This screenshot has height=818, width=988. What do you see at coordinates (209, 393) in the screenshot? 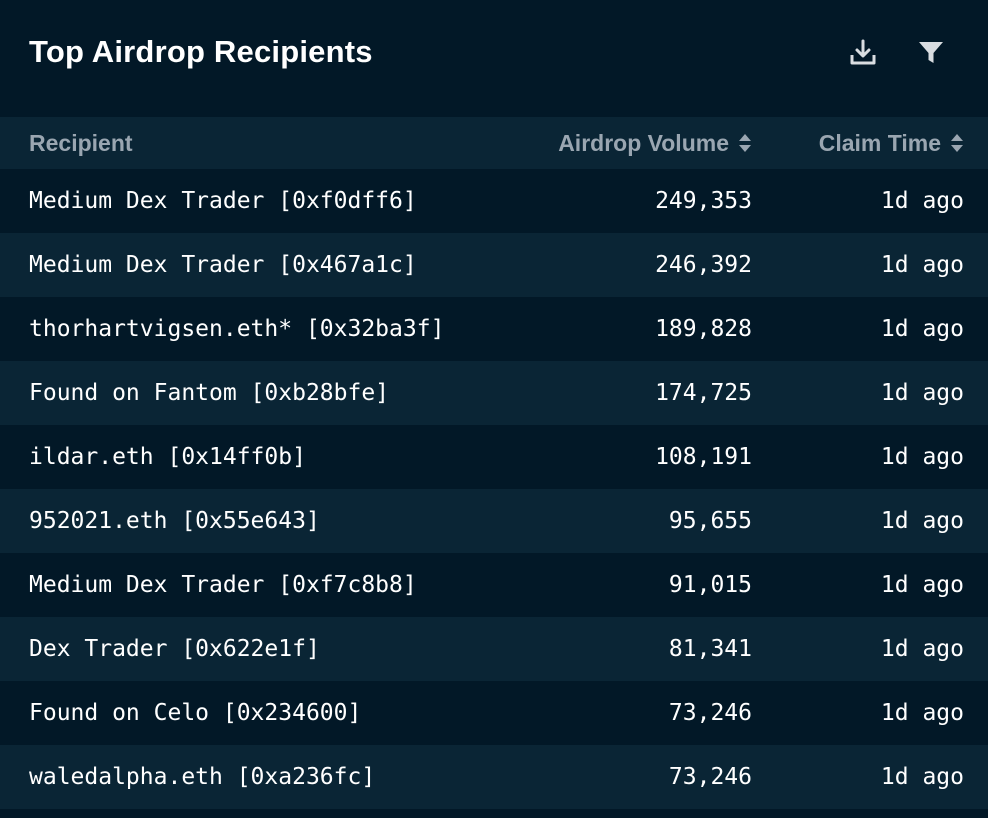
I see `recipient-cell: Found on Fantom [0xb28bfe]` at bounding box center [209, 393].